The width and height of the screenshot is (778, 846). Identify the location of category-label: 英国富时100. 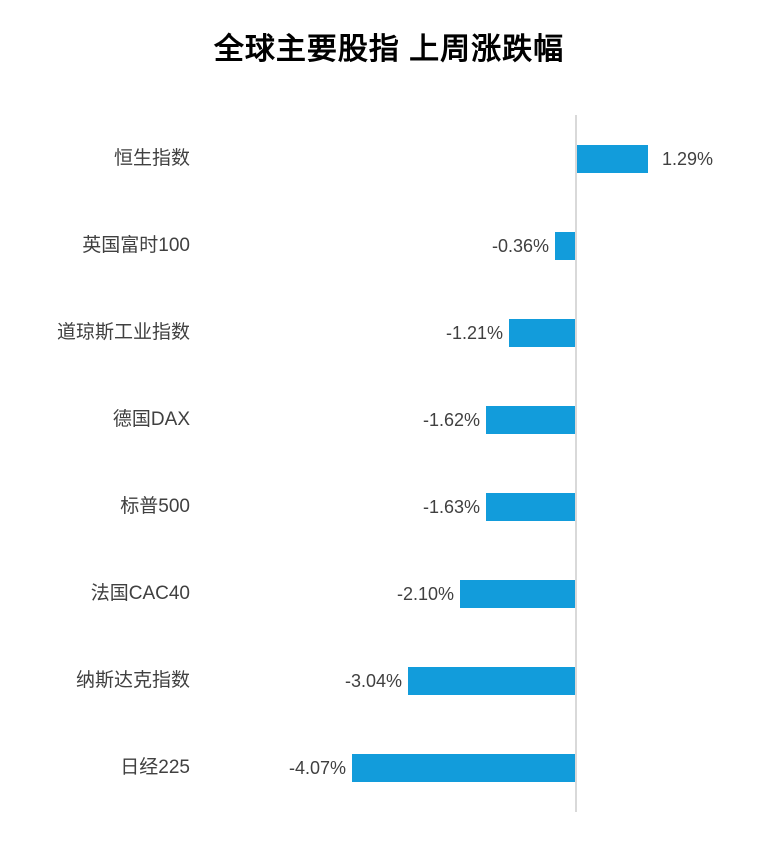
(136, 245).